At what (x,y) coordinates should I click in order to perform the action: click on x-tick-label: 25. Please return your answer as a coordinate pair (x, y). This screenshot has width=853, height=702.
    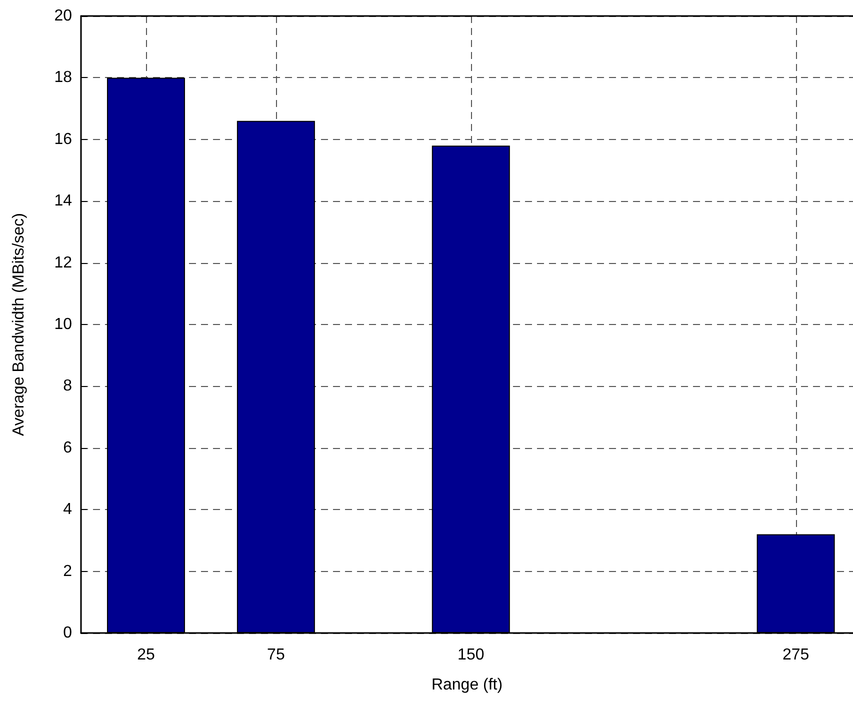
    Looking at the image, I should click on (146, 655).